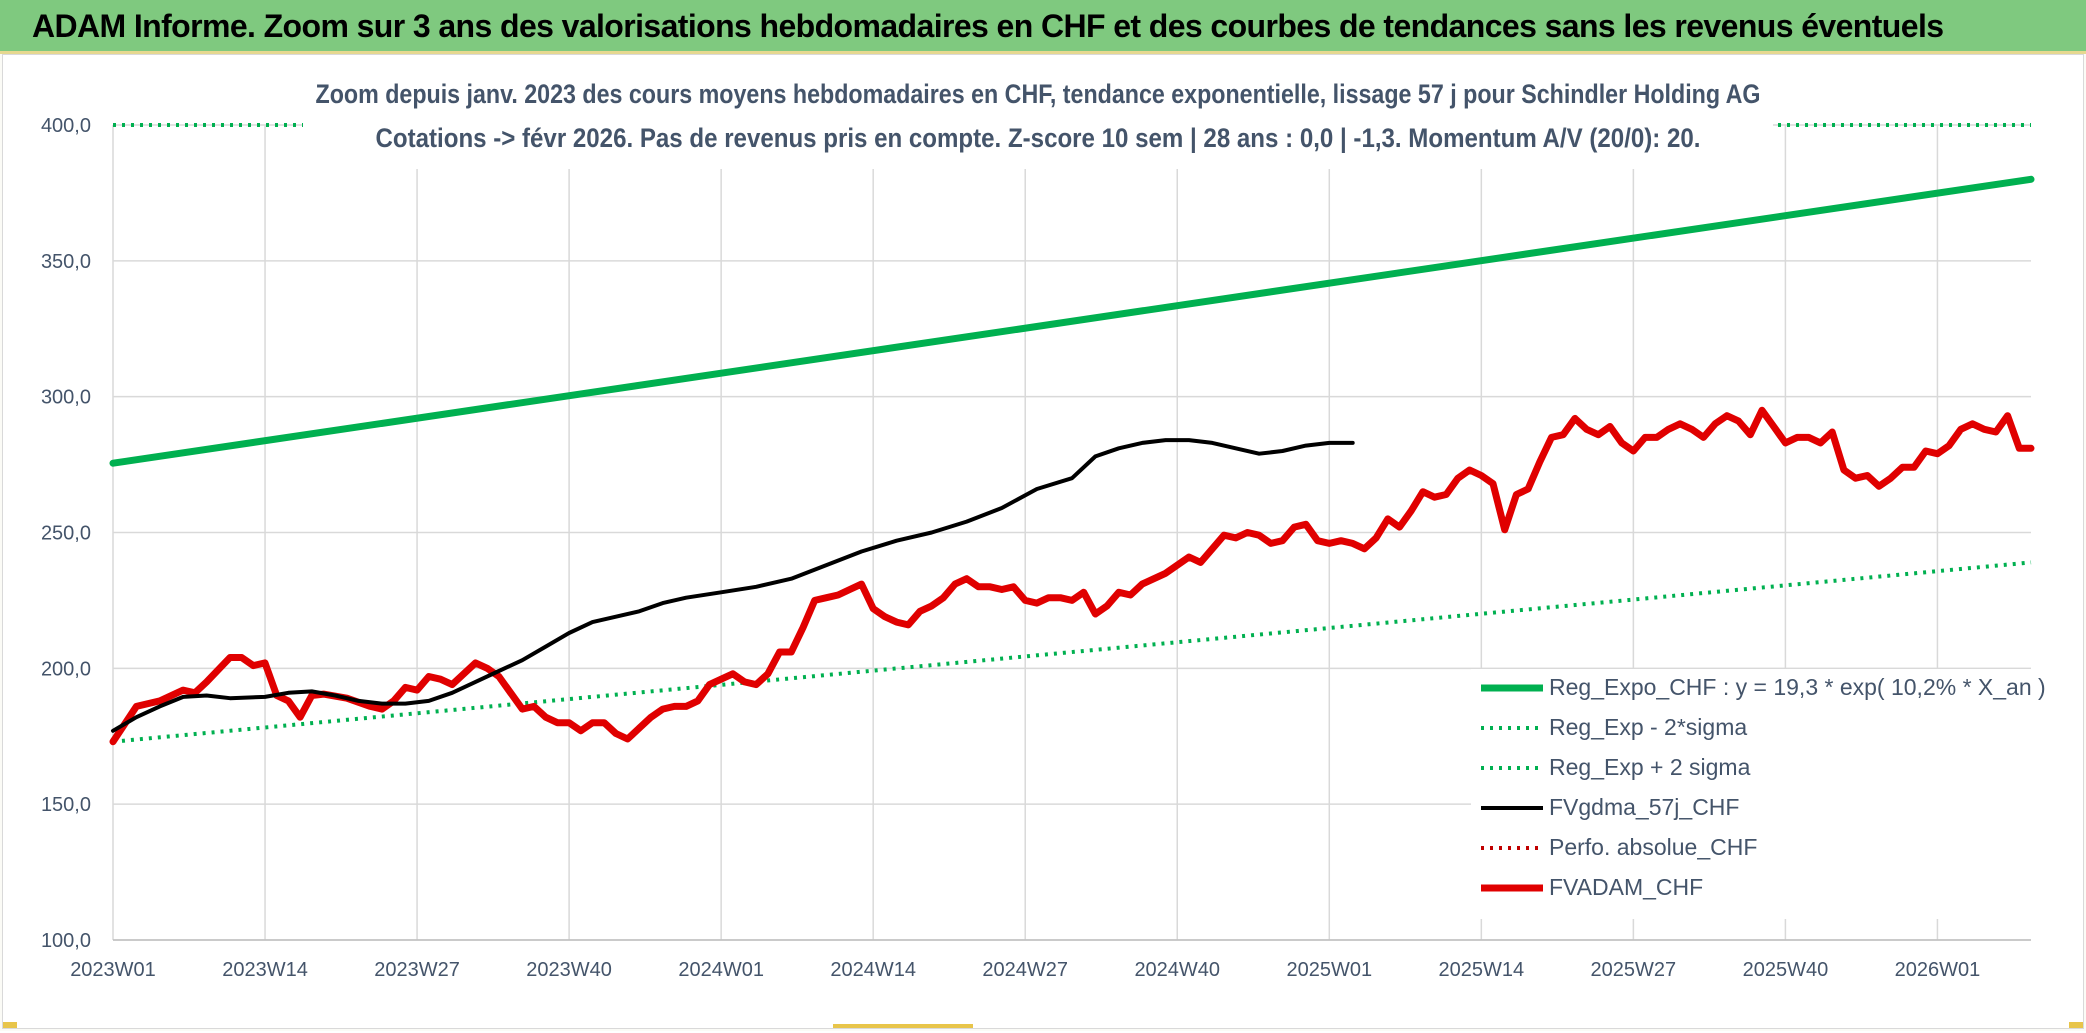  What do you see at coordinates (66, 669) in the screenshot?
I see `y-tick-label: 200,0` at bounding box center [66, 669].